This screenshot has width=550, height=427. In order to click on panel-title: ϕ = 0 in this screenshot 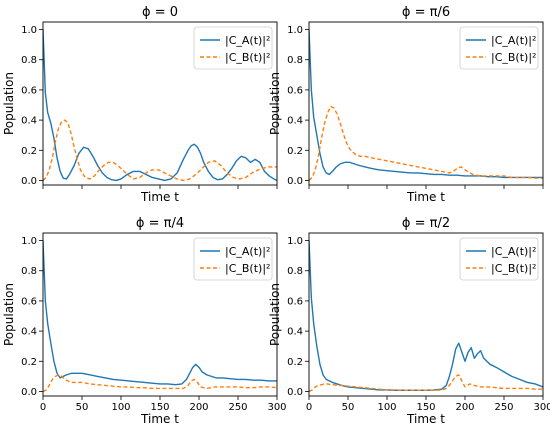, I will do `click(160, 12)`.